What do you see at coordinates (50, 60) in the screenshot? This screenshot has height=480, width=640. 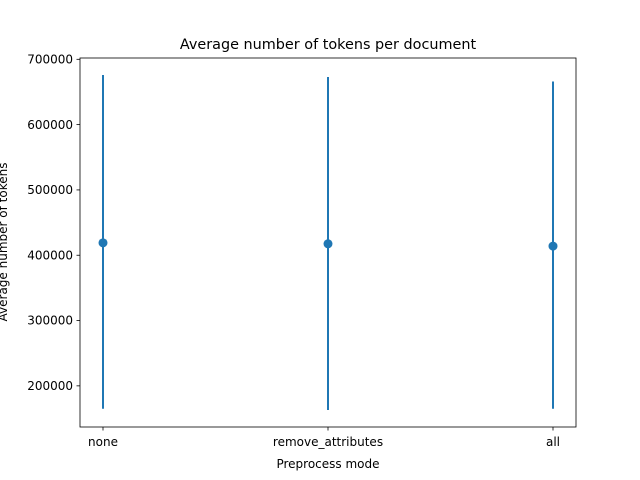 I see `y-tick-label: 700000` at bounding box center [50, 60].